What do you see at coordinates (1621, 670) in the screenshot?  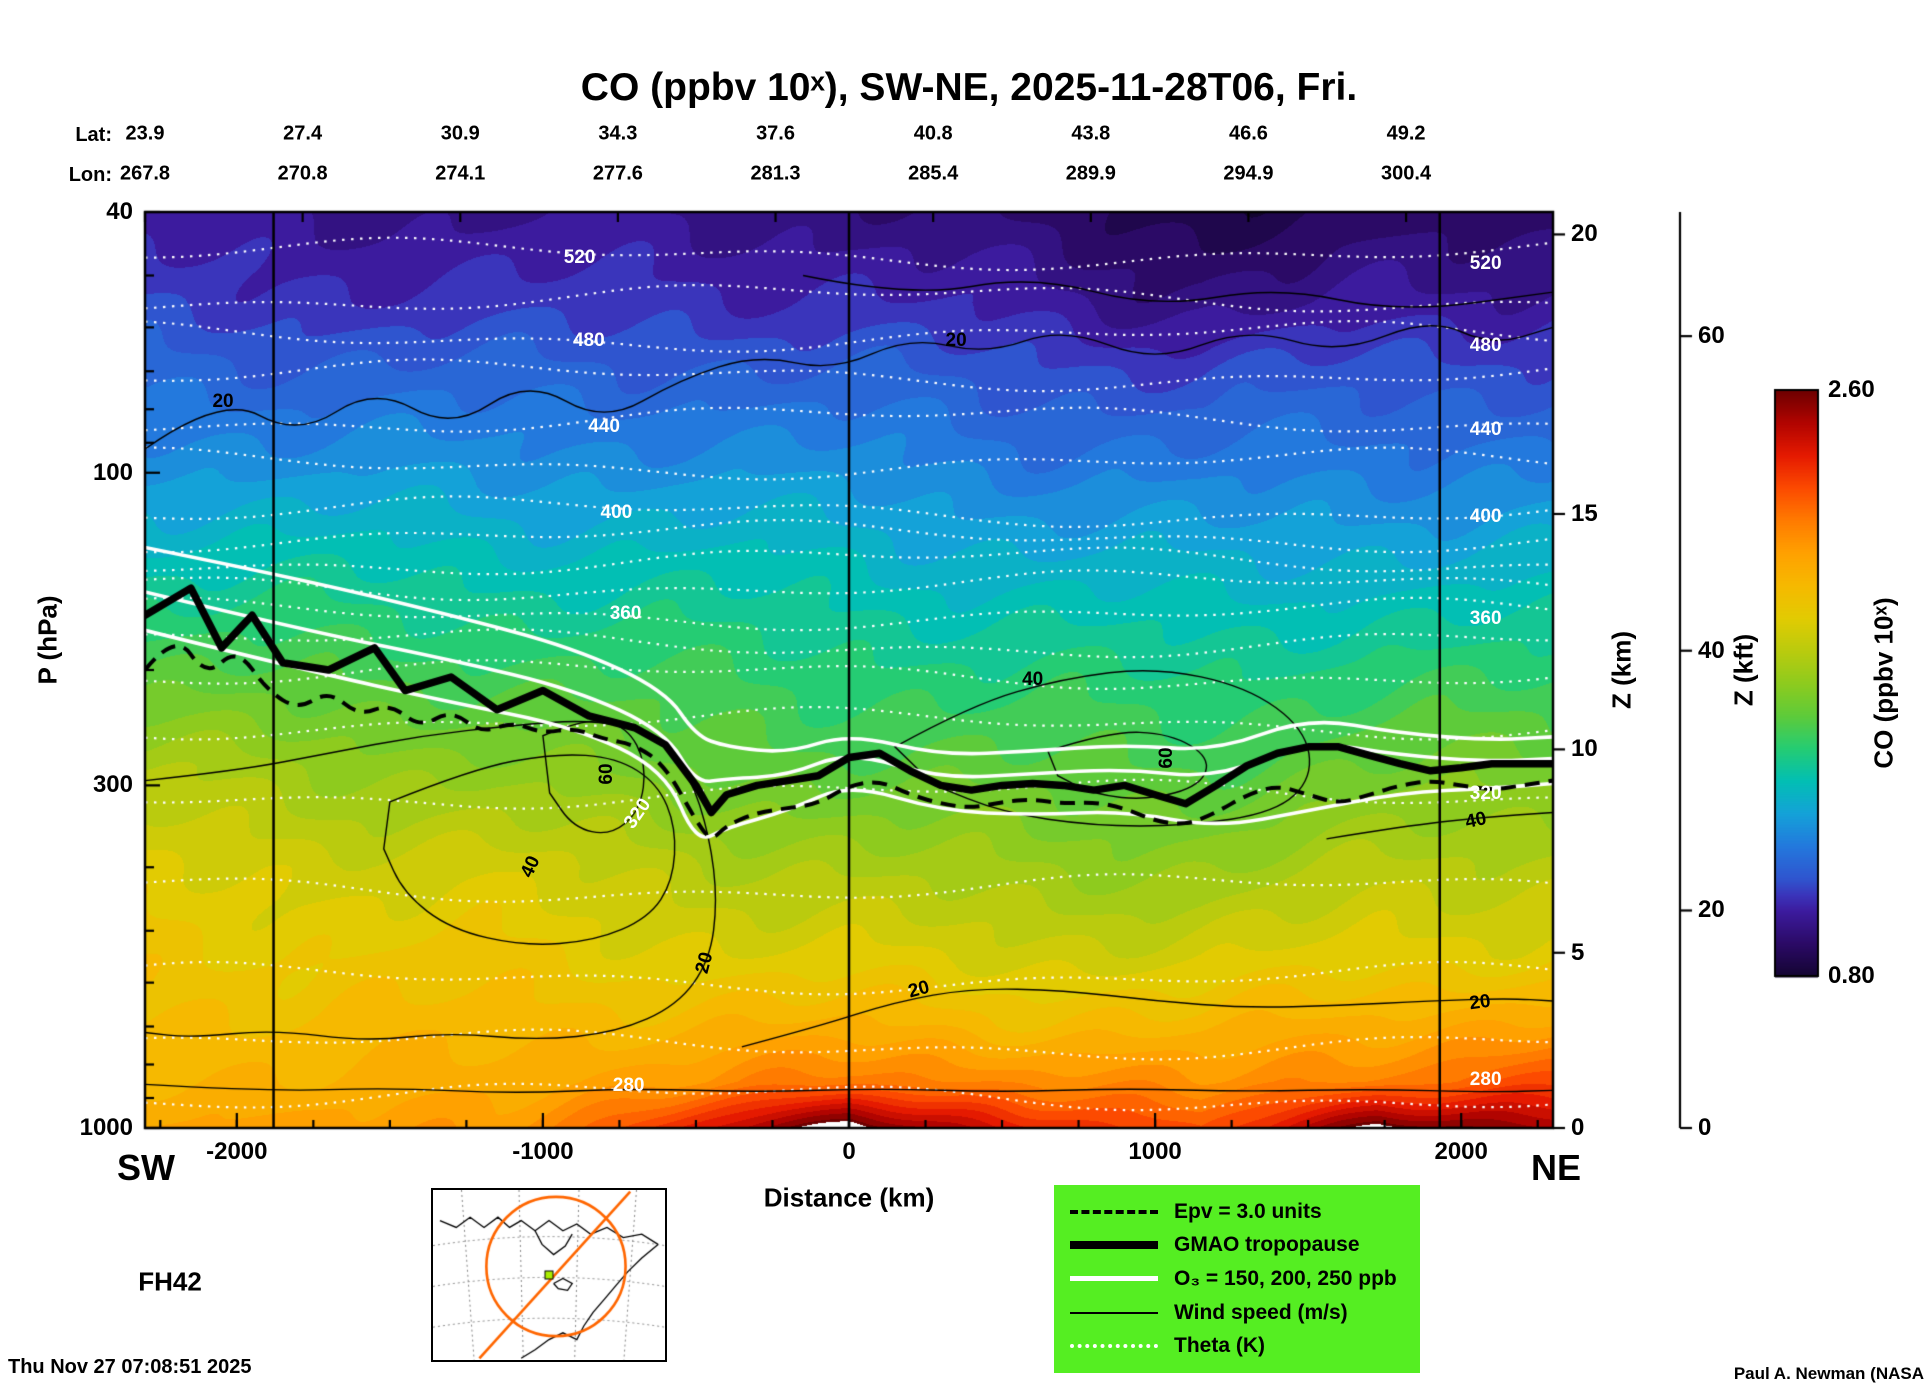 I see `z-km-axis-title: Z (km)` at bounding box center [1621, 670].